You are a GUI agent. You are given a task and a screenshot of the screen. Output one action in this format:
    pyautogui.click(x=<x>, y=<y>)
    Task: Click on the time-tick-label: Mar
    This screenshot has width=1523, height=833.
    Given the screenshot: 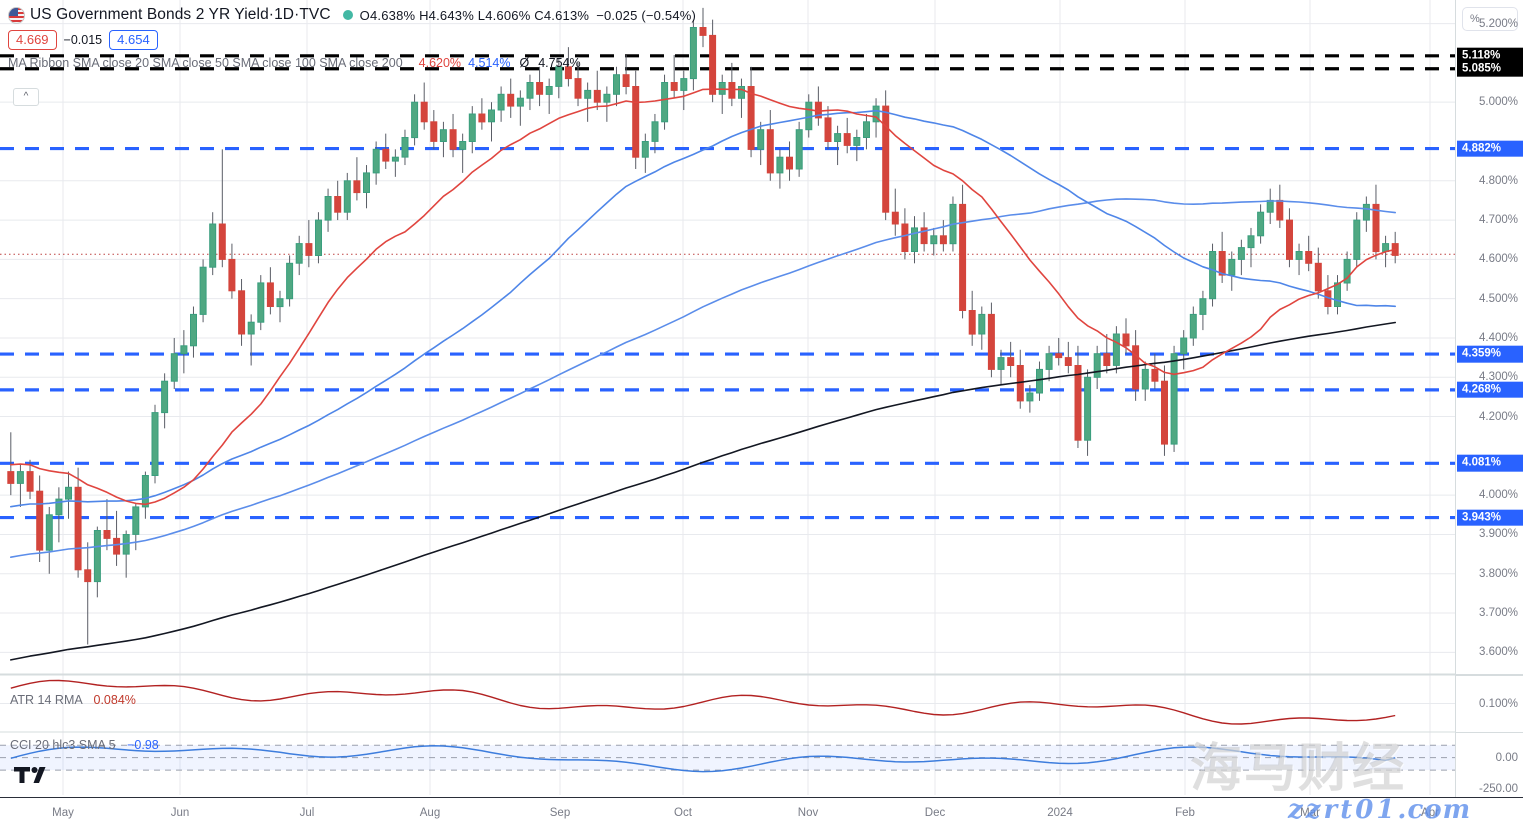 What is the action you would take?
    pyautogui.click(x=1310, y=813)
    